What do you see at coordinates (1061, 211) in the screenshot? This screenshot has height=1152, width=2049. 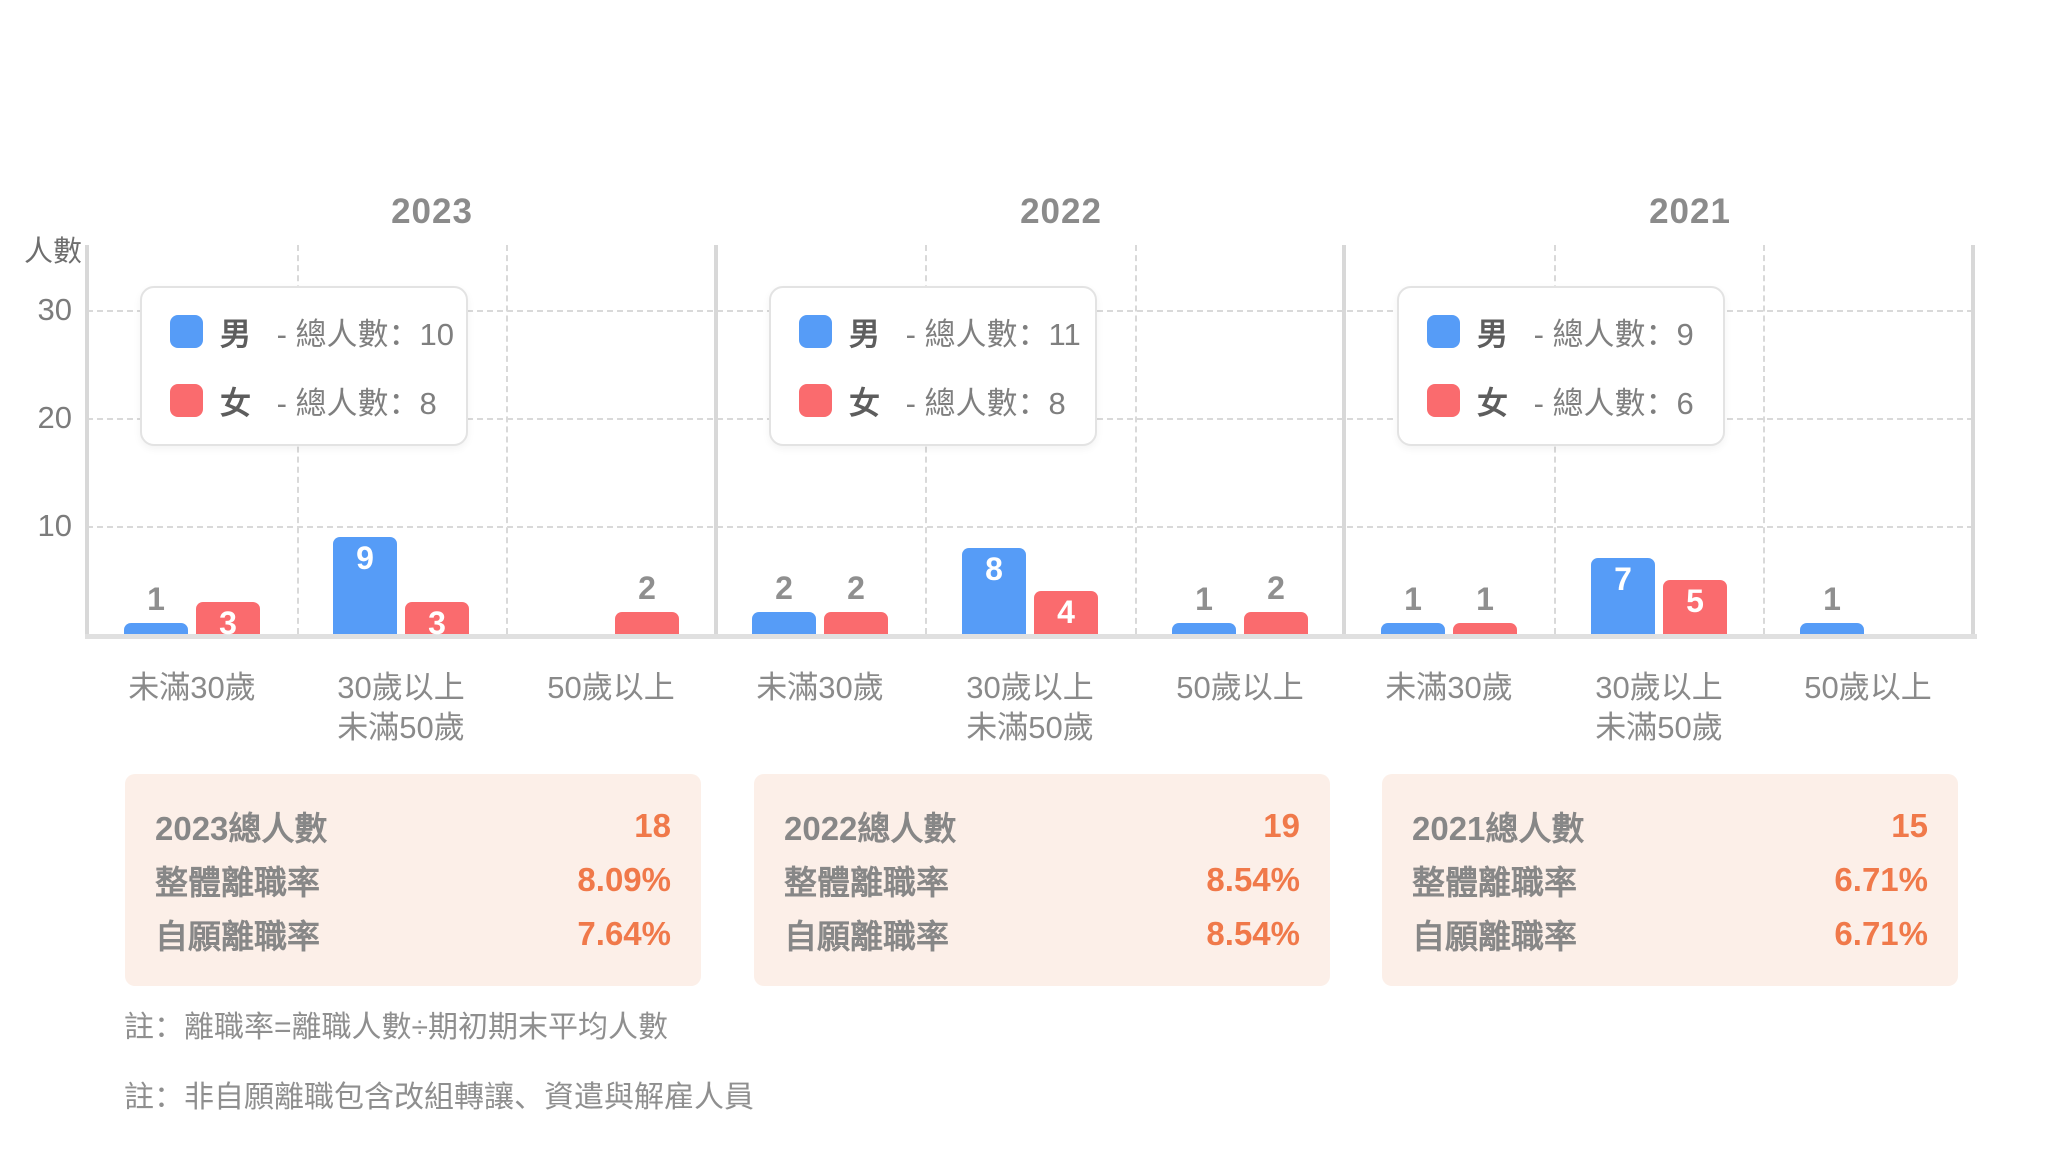 I see `panel-title-2022: 2022` at bounding box center [1061, 211].